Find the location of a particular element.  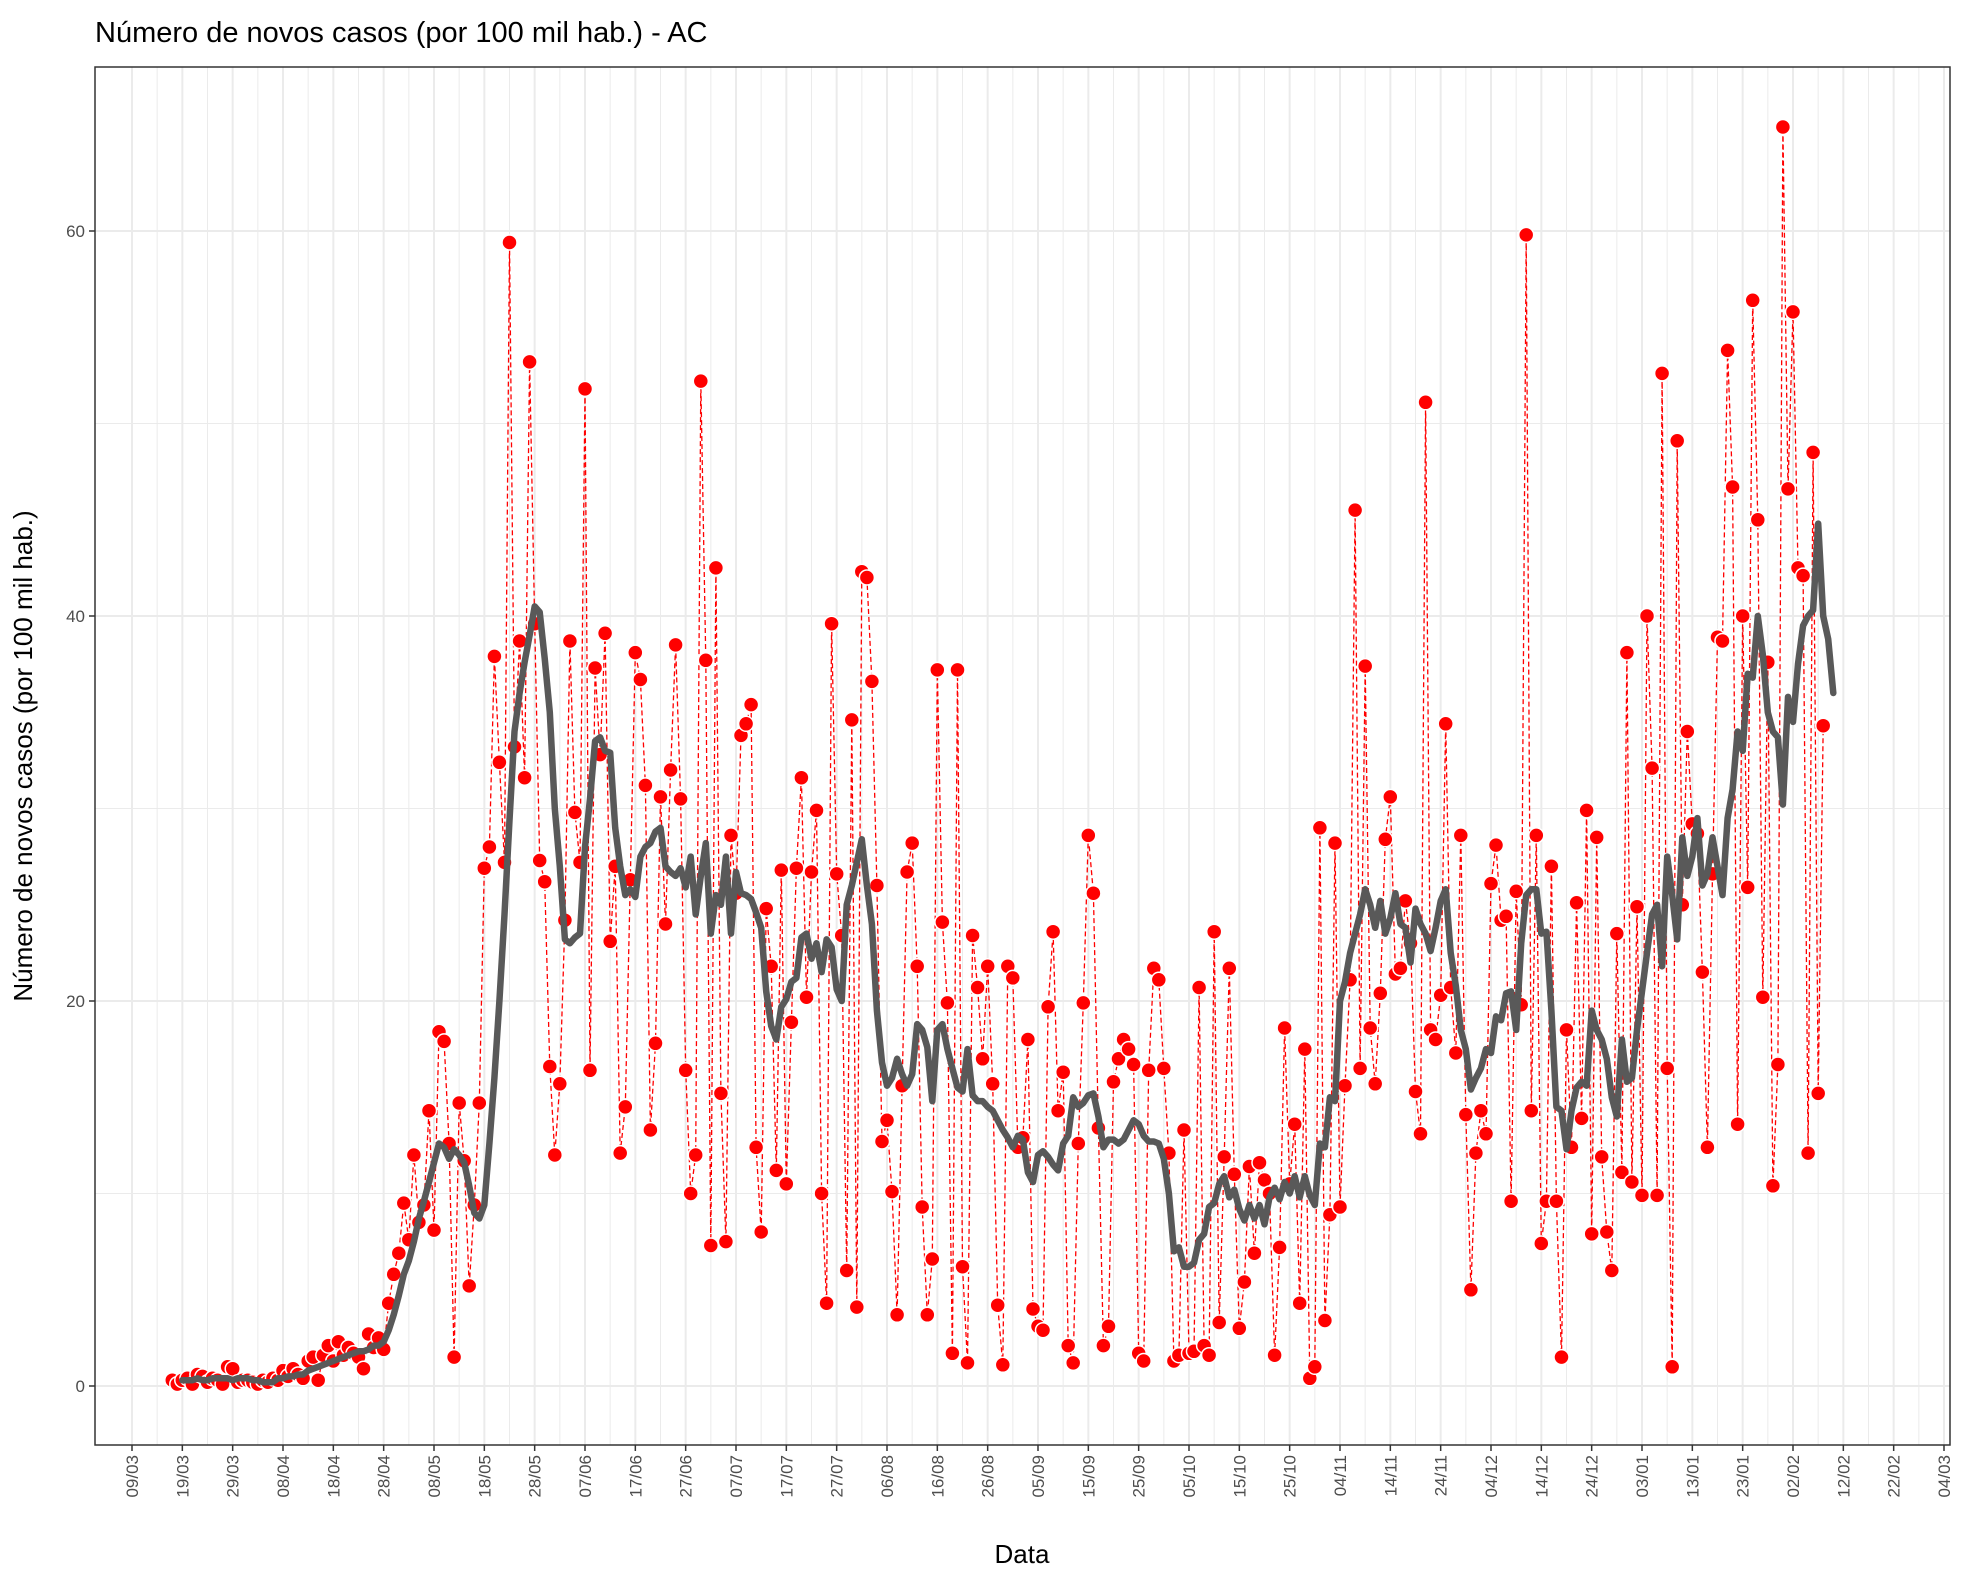

x-tick-label: 24/11 is located at coordinates (1441, 1475).